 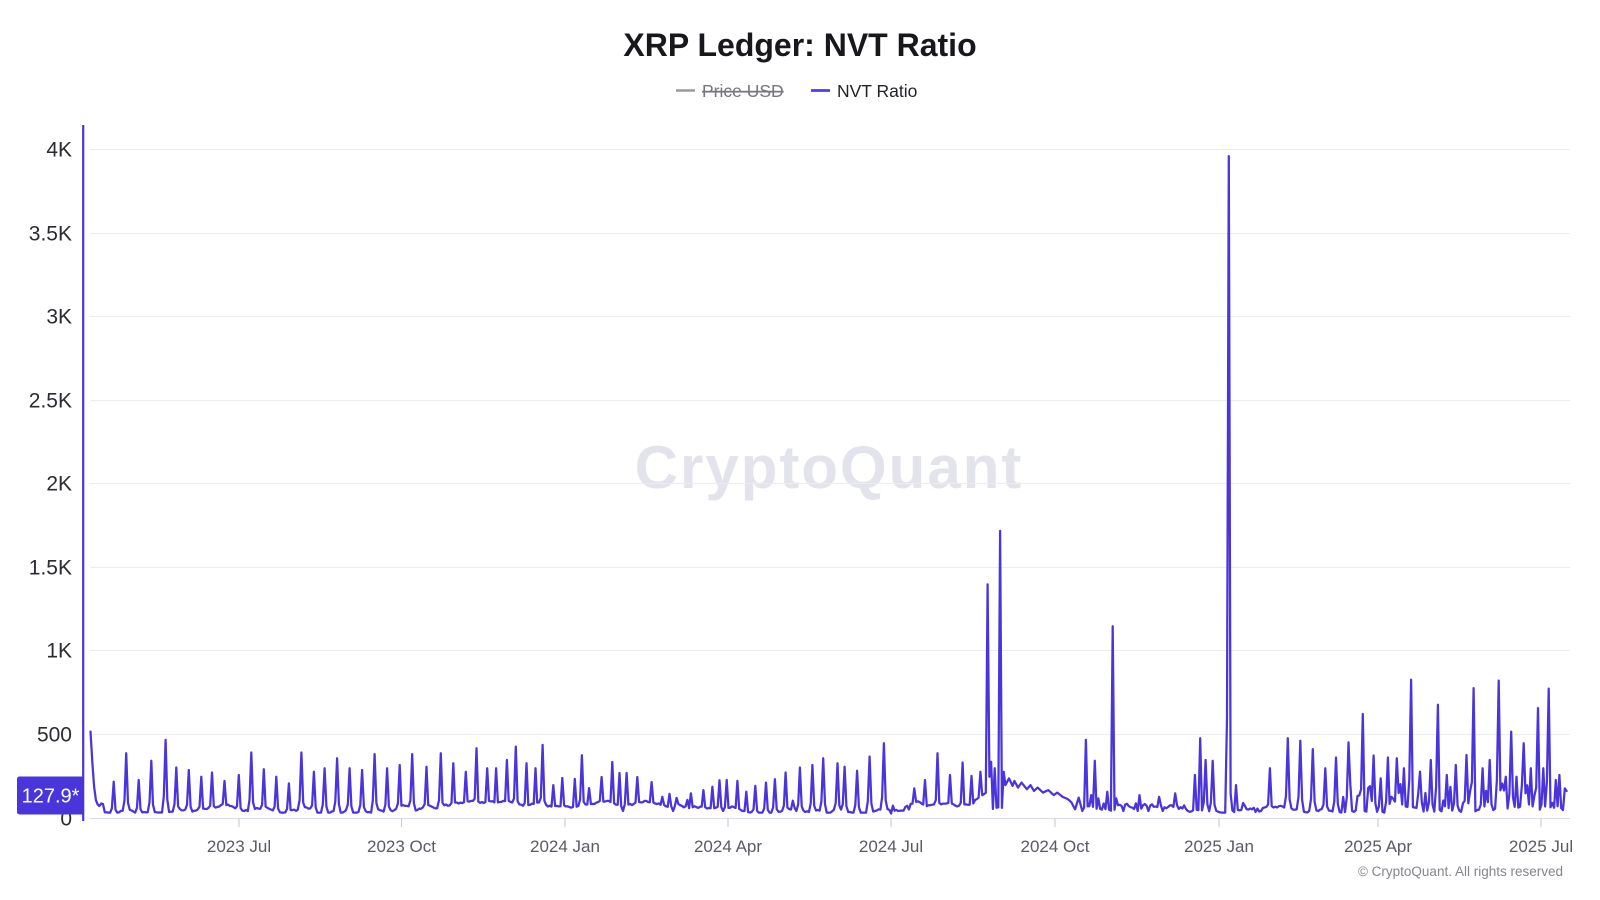 I want to click on svg-text: 2024 Apr, so click(x=728, y=846).